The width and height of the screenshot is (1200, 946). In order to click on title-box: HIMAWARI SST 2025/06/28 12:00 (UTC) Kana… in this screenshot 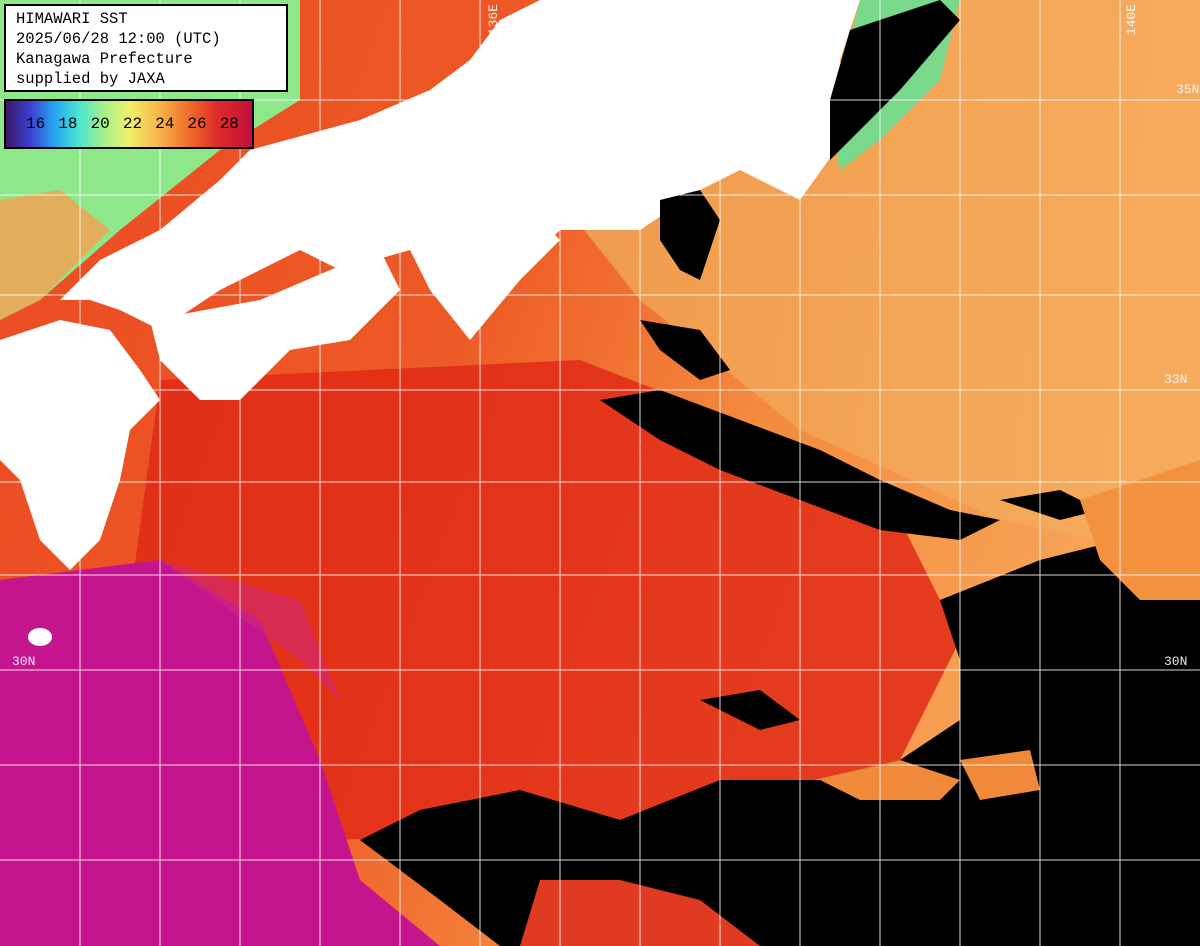, I will do `click(146, 48)`.